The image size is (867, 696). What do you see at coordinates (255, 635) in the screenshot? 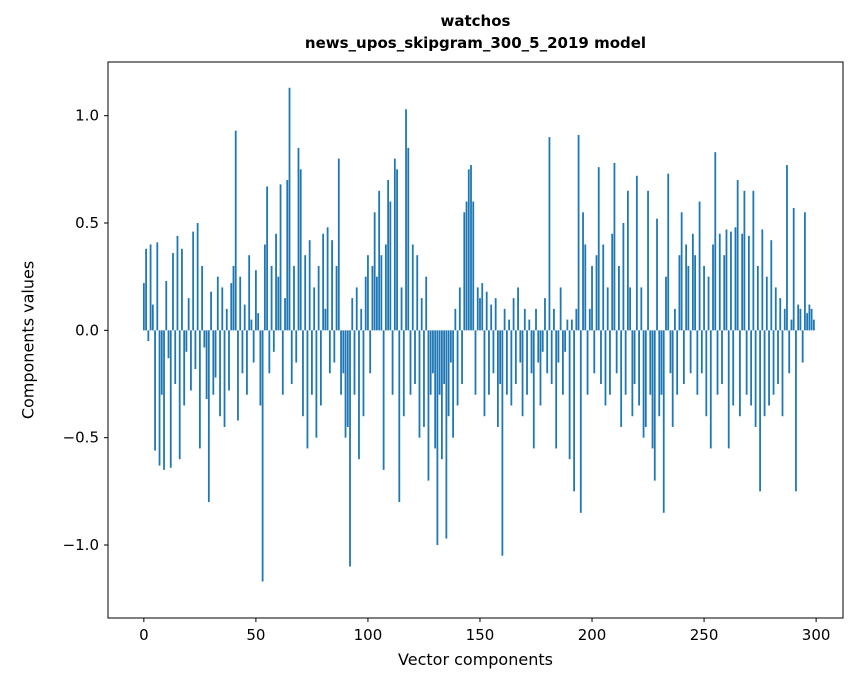
I see `x-tick-label: 50` at bounding box center [255, 635].